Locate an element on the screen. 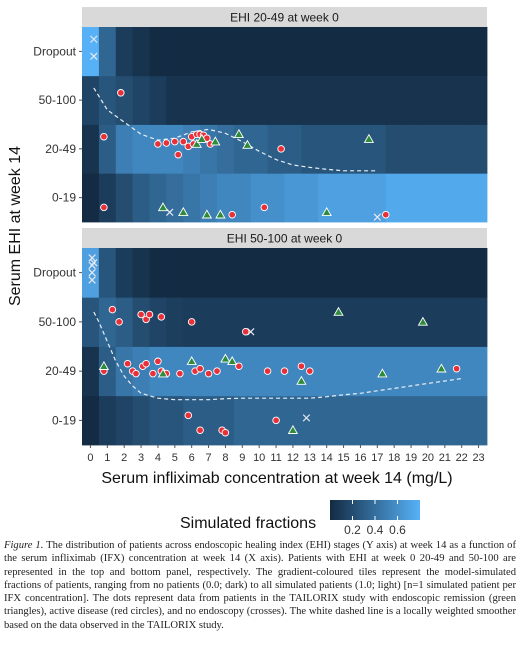 The image size is (520, 670). x-tick-label: 7 is located at coordinates (209, 458).